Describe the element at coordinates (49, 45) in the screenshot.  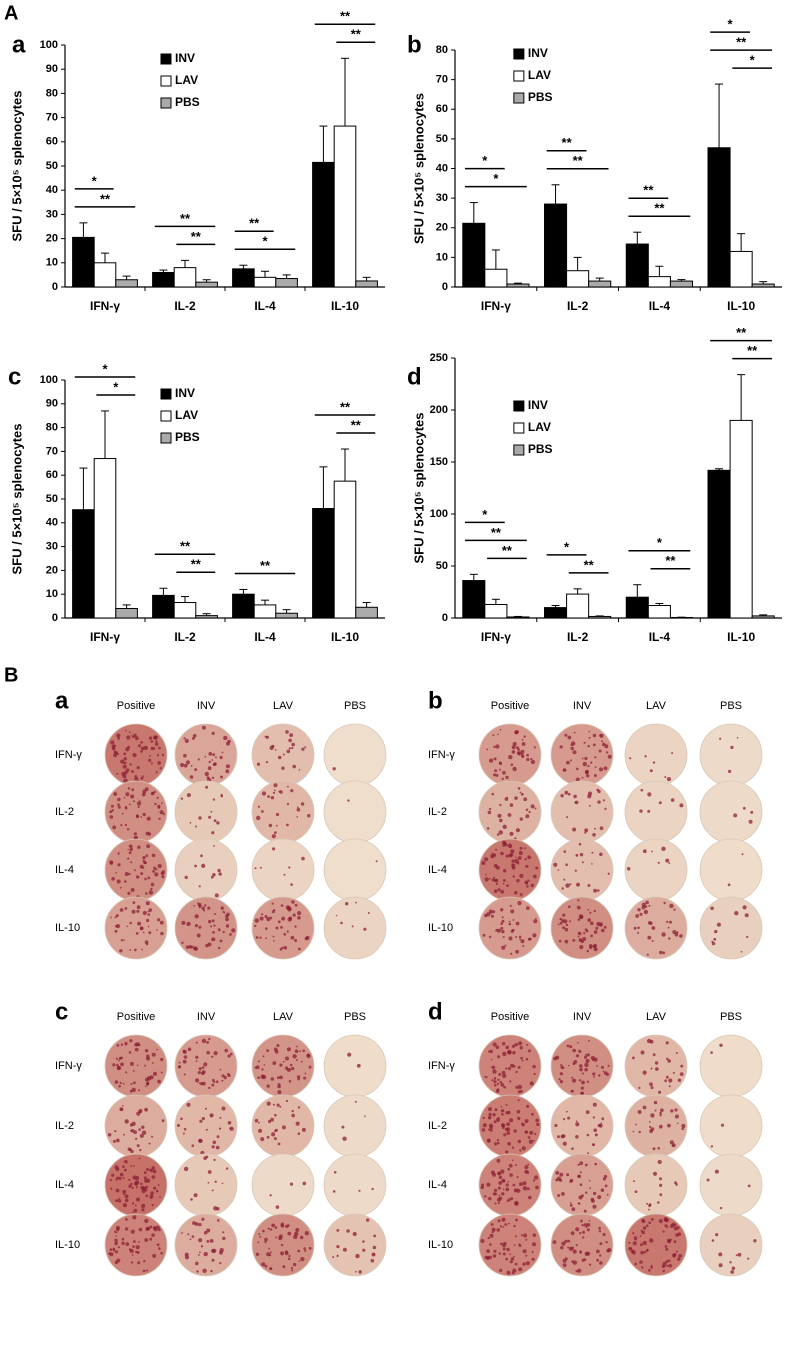
I see `y-tick-label: 100` at that location.